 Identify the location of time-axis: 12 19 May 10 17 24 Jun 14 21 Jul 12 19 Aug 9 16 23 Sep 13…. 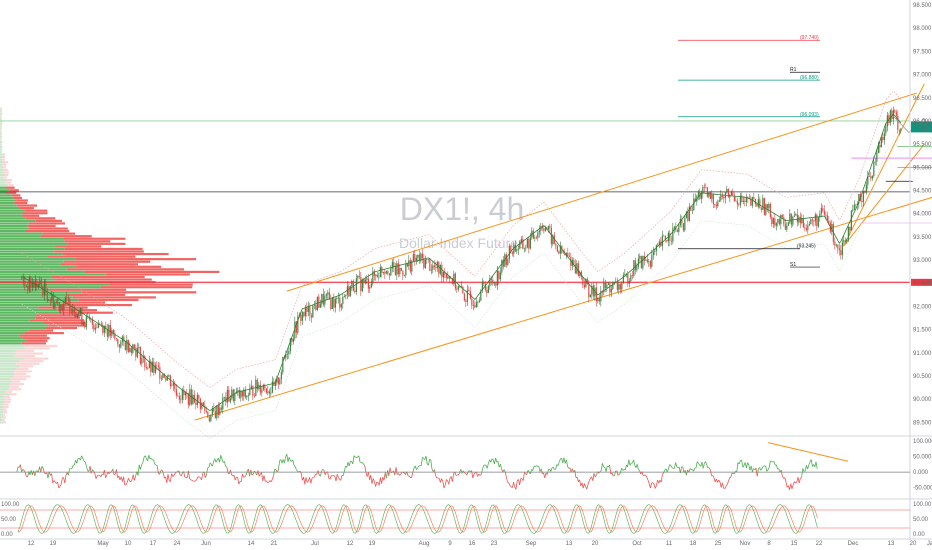
(480, 544).